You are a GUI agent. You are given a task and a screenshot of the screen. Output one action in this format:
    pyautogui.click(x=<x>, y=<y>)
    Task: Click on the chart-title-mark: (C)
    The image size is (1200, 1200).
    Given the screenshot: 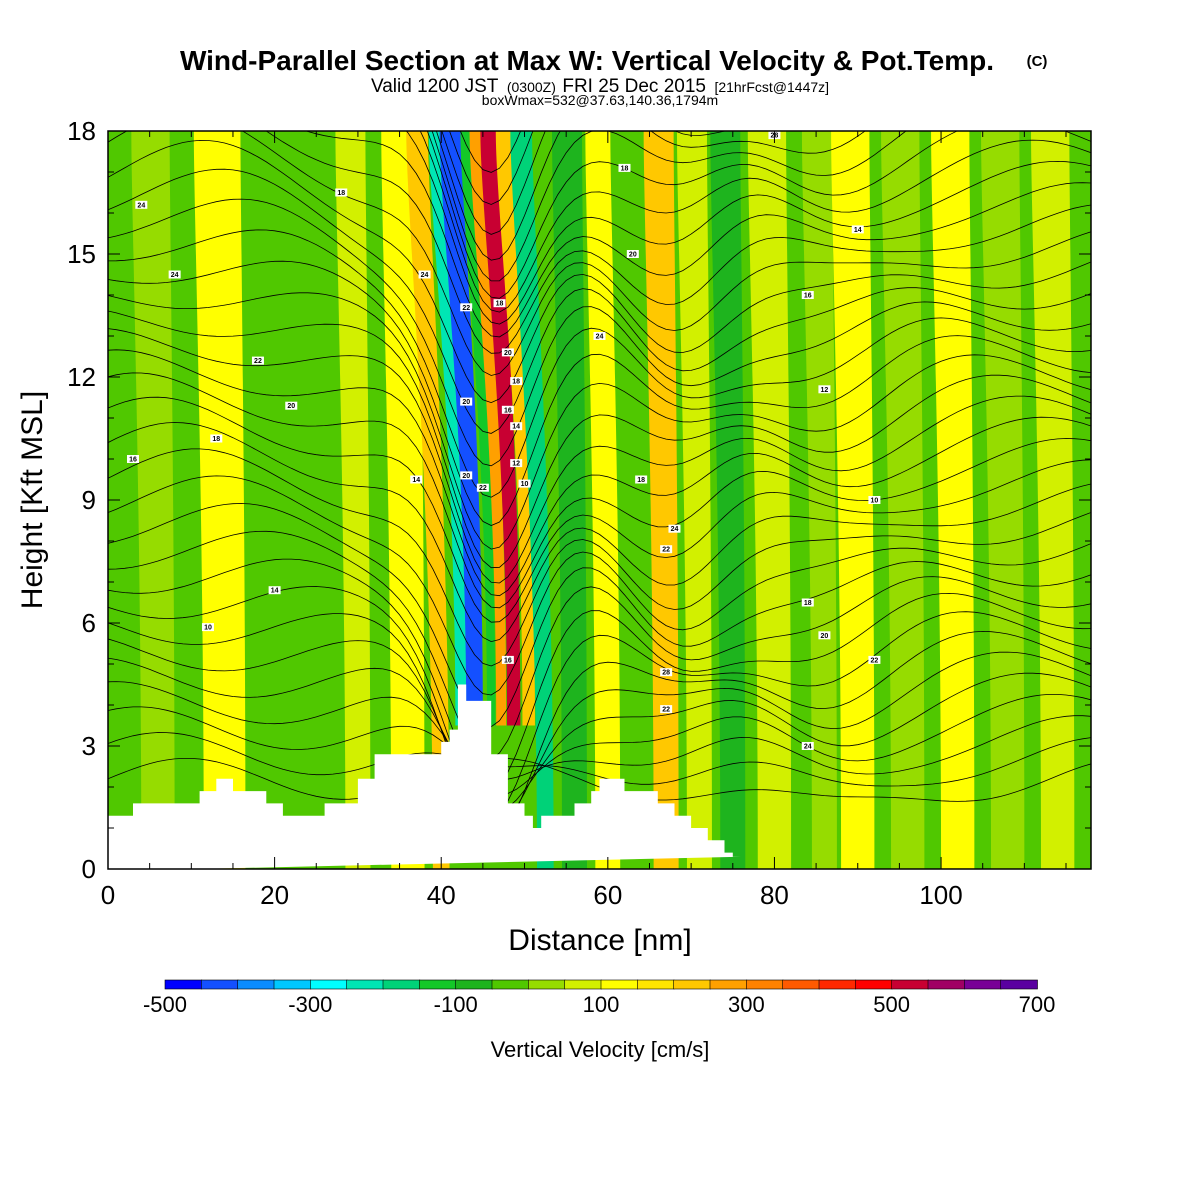 What is the action you would take?
    pyautogui.click(x=1037, y=61)
    